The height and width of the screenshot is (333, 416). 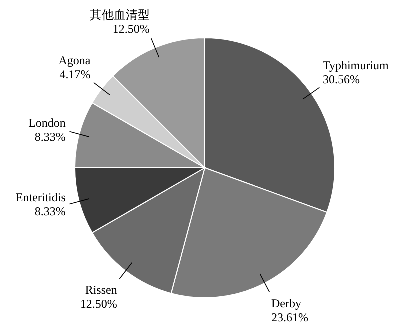 I want to click on slice-label: Rissen, so click(x=101, y=290).